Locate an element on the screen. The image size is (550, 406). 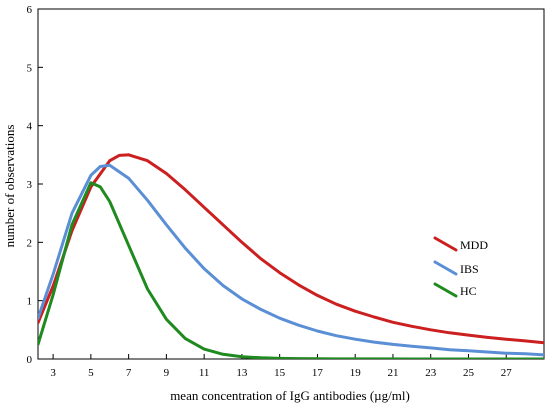
x-tick-label: 11 is located at coordinates (204, 373).